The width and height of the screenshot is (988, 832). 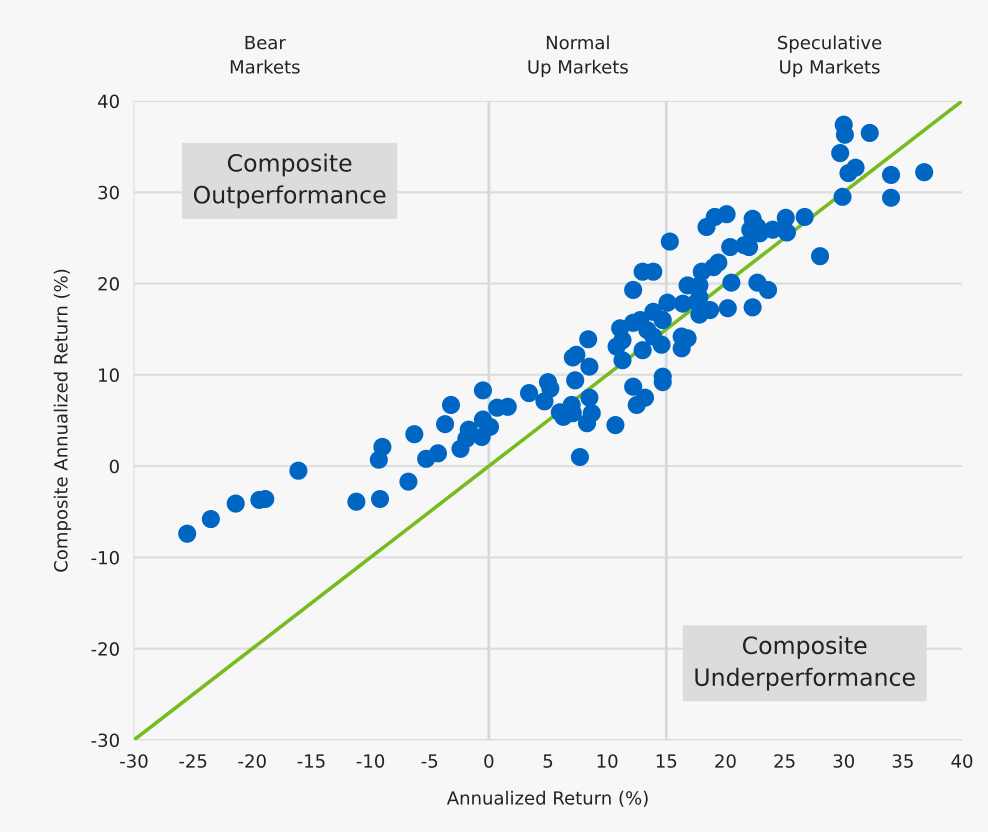 I want to click on x-tick-label: 5, so click(x=548, y=761).